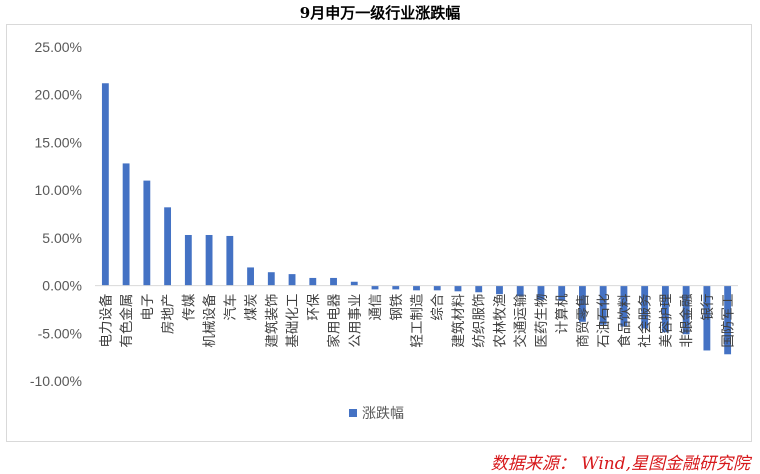 The height and width of the screenshot is (474, 760). What do you see at coordinates (105, 320) in the screenshot?
I see `x-tick-label: 电力设备` at bounding box center [105, 320].